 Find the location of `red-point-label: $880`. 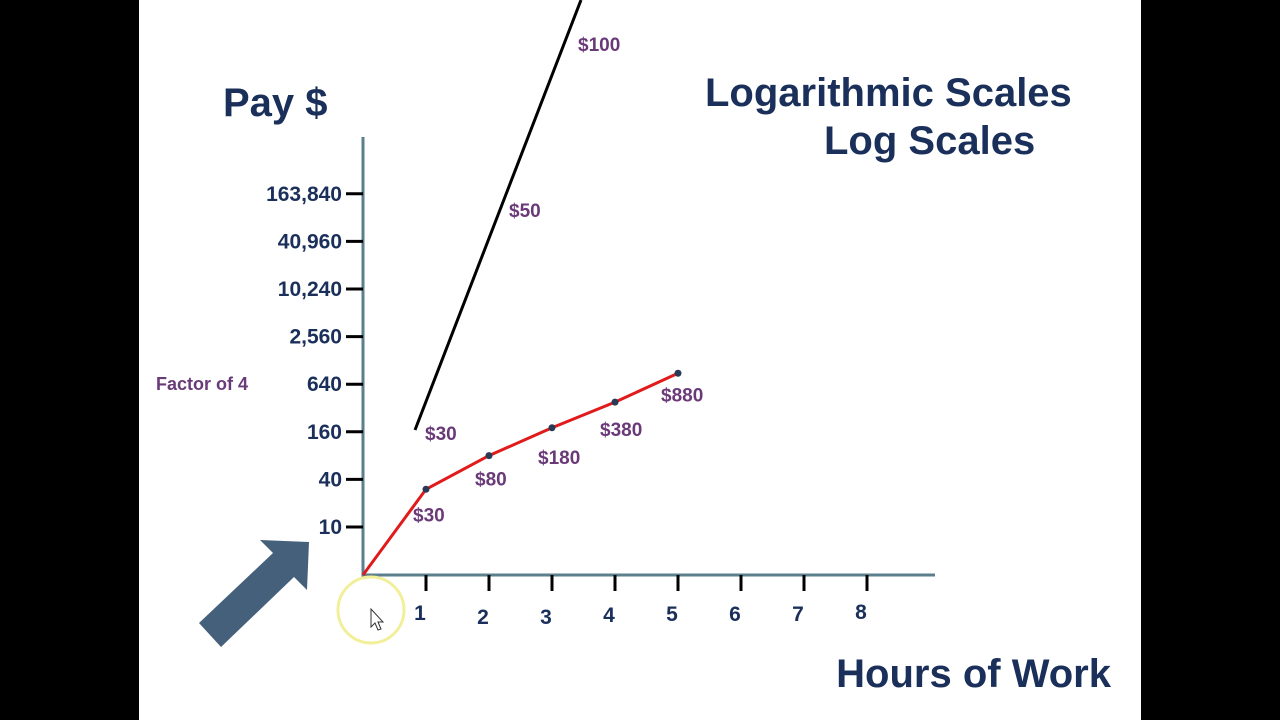

red-point-label: $880 is located at coordinates (682, 395).